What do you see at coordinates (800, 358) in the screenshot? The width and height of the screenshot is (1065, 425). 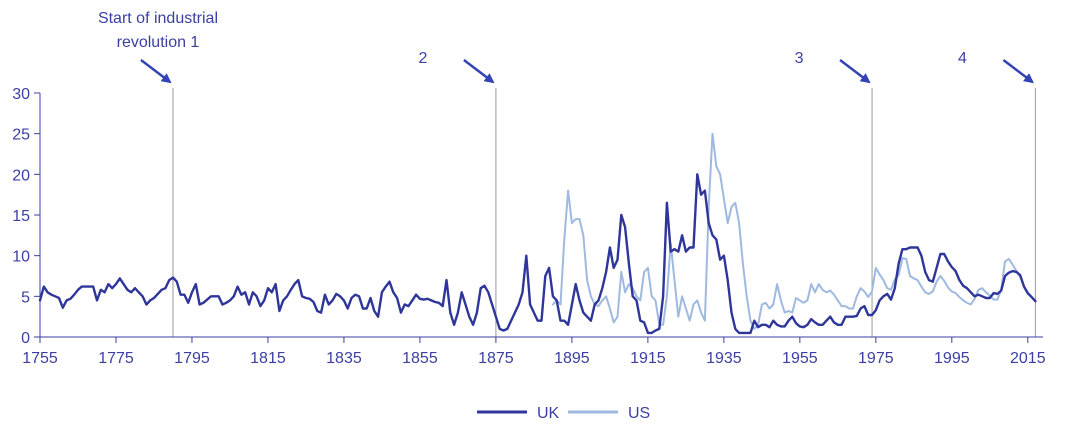 I see `x-tick-label: 1955` at bounding box center [800, 358].